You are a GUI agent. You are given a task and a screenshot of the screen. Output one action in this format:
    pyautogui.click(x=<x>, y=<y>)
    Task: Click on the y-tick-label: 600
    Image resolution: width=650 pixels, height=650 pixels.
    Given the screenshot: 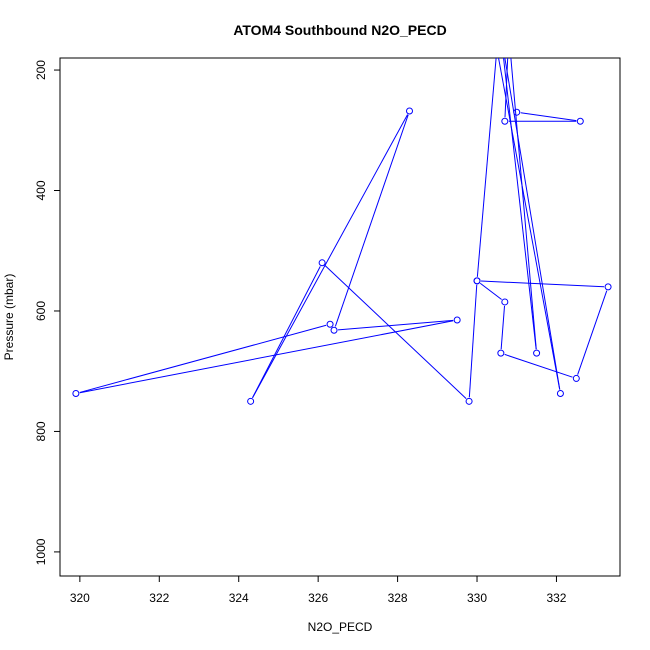 What is the action you would take?
    pyautogui.click(x=41, y=311)
    